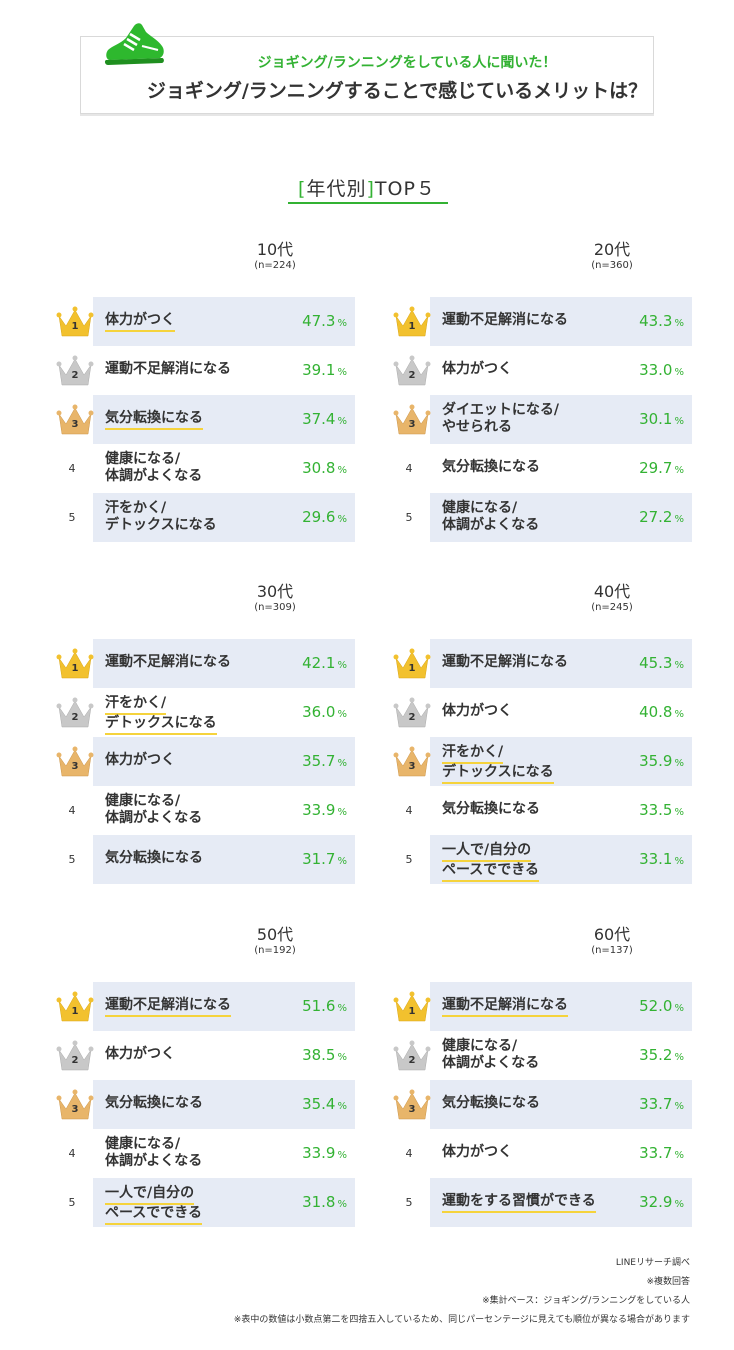  Describe the element at coordinates (275, 249) in the screenshot. I see `block-title: 10代` at that location.